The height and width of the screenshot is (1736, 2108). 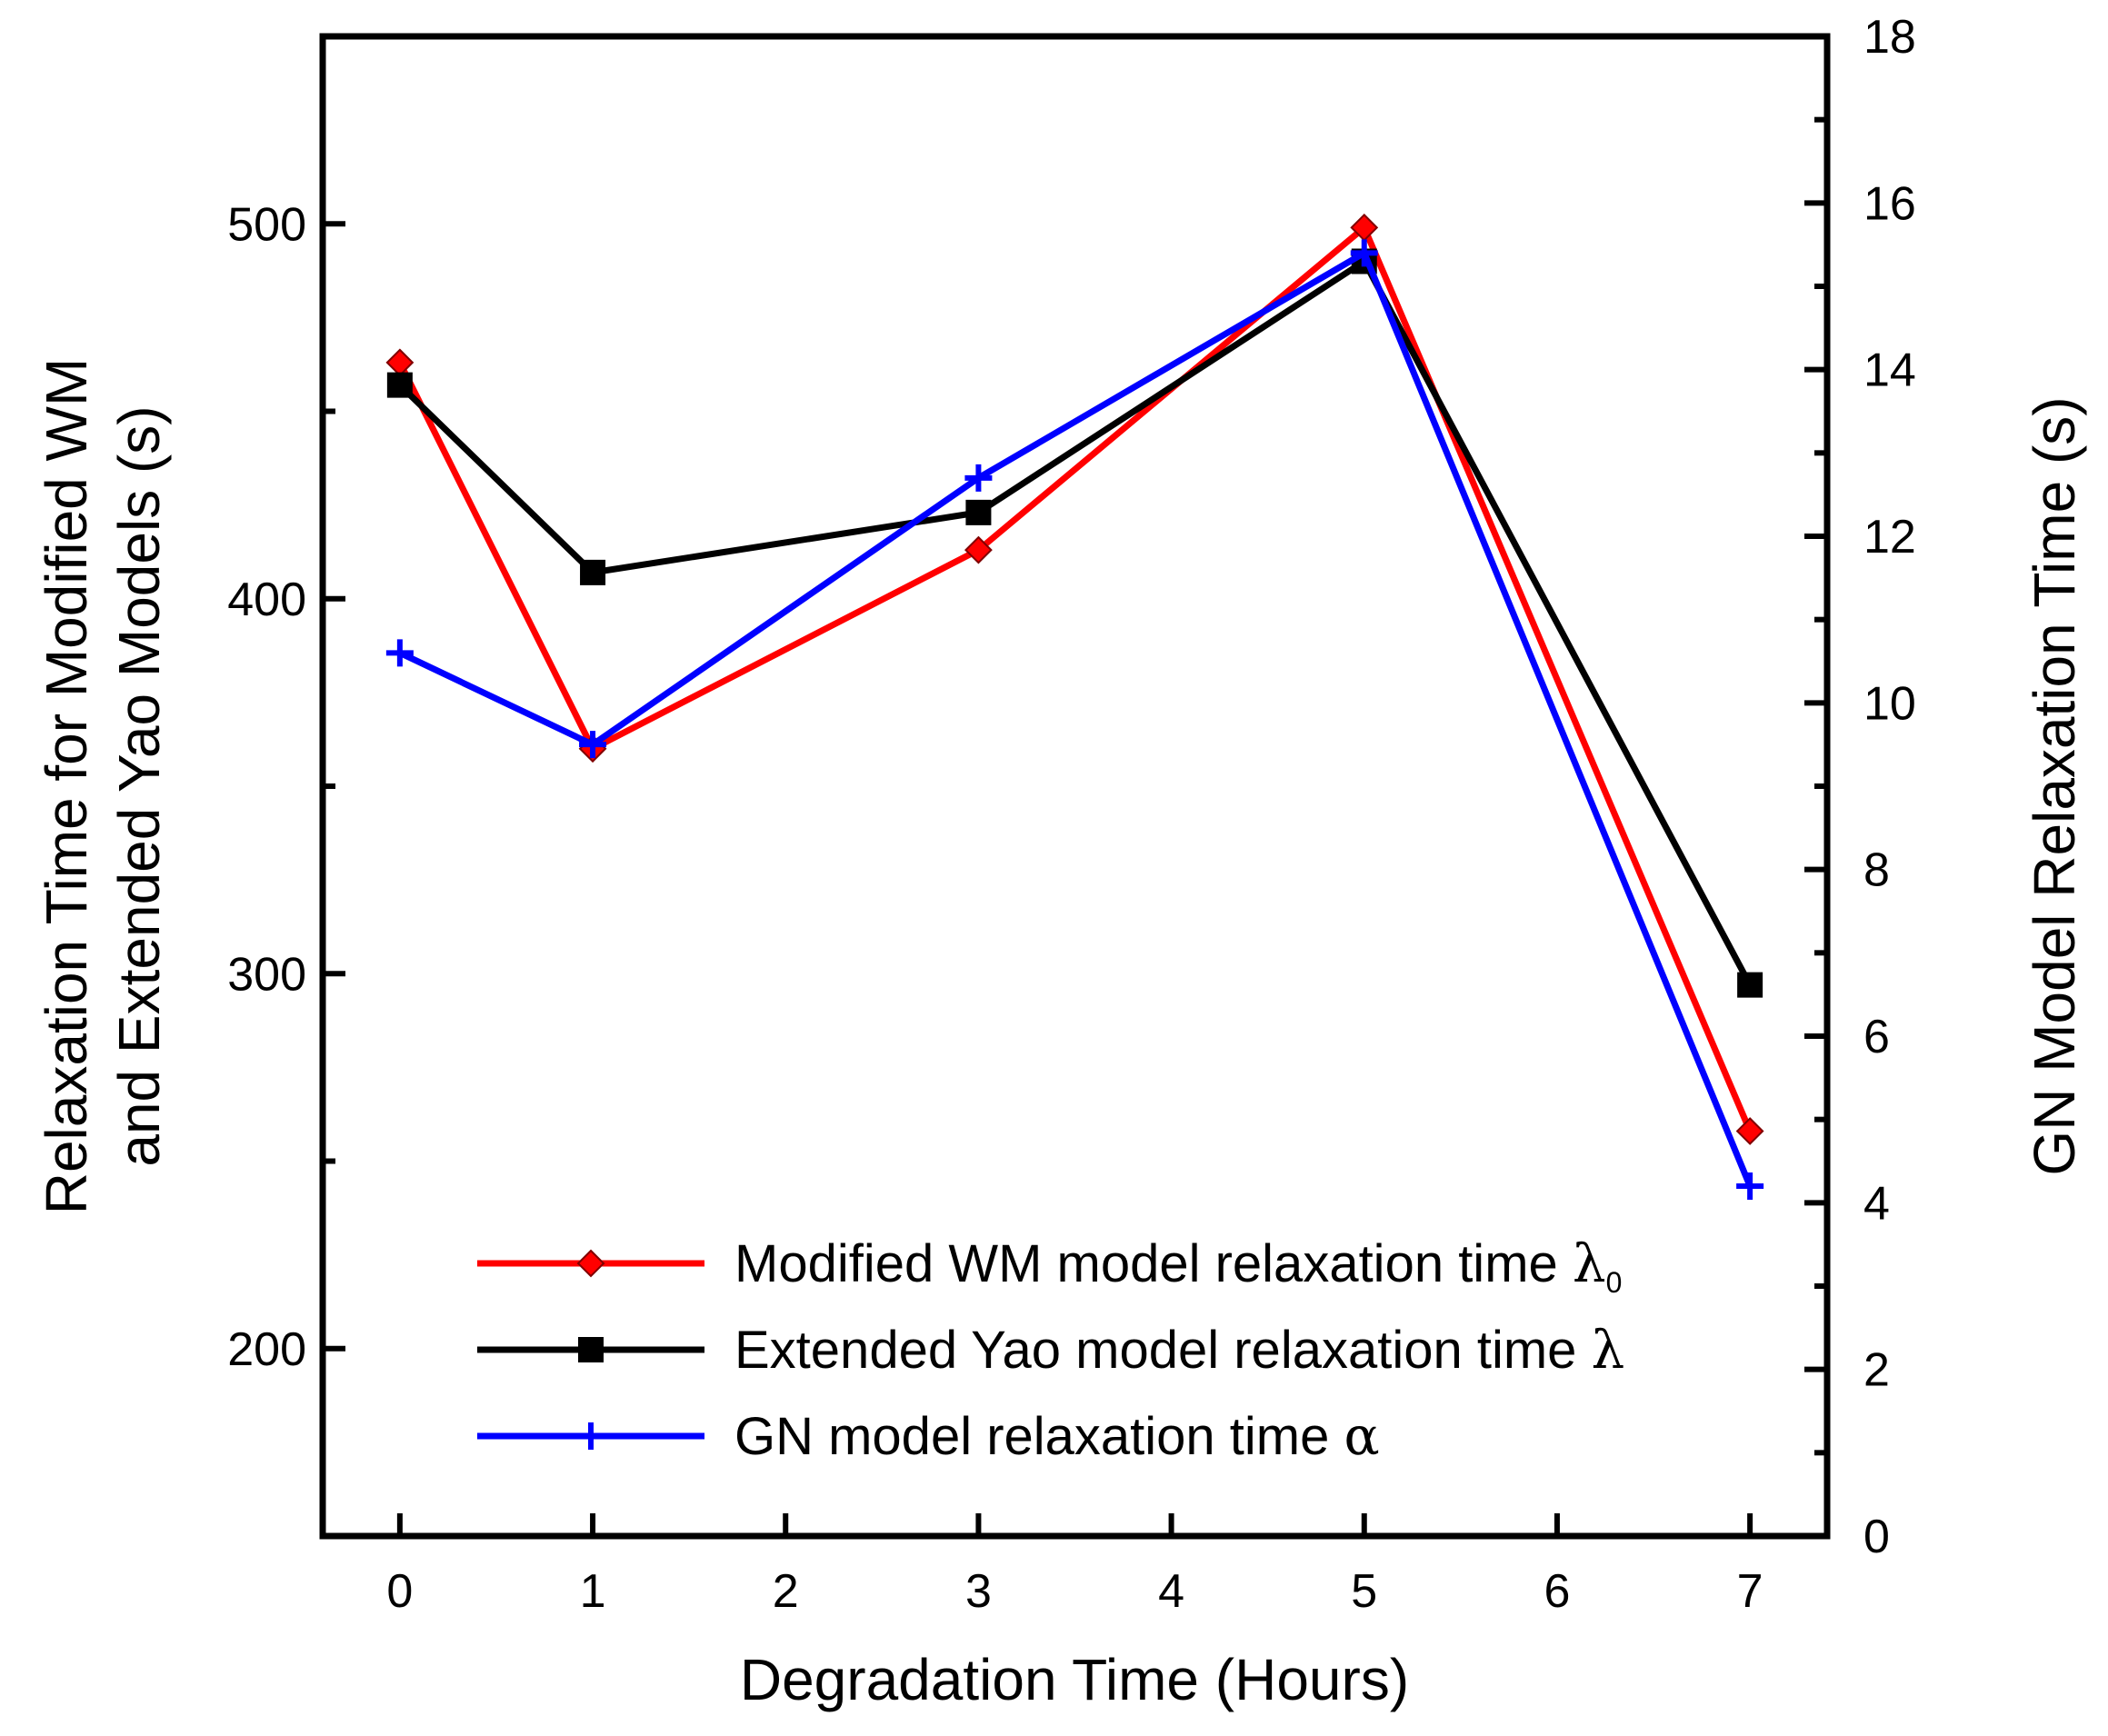 I want to click on y-left-tick-label: 400, so click(x=266, y=600).